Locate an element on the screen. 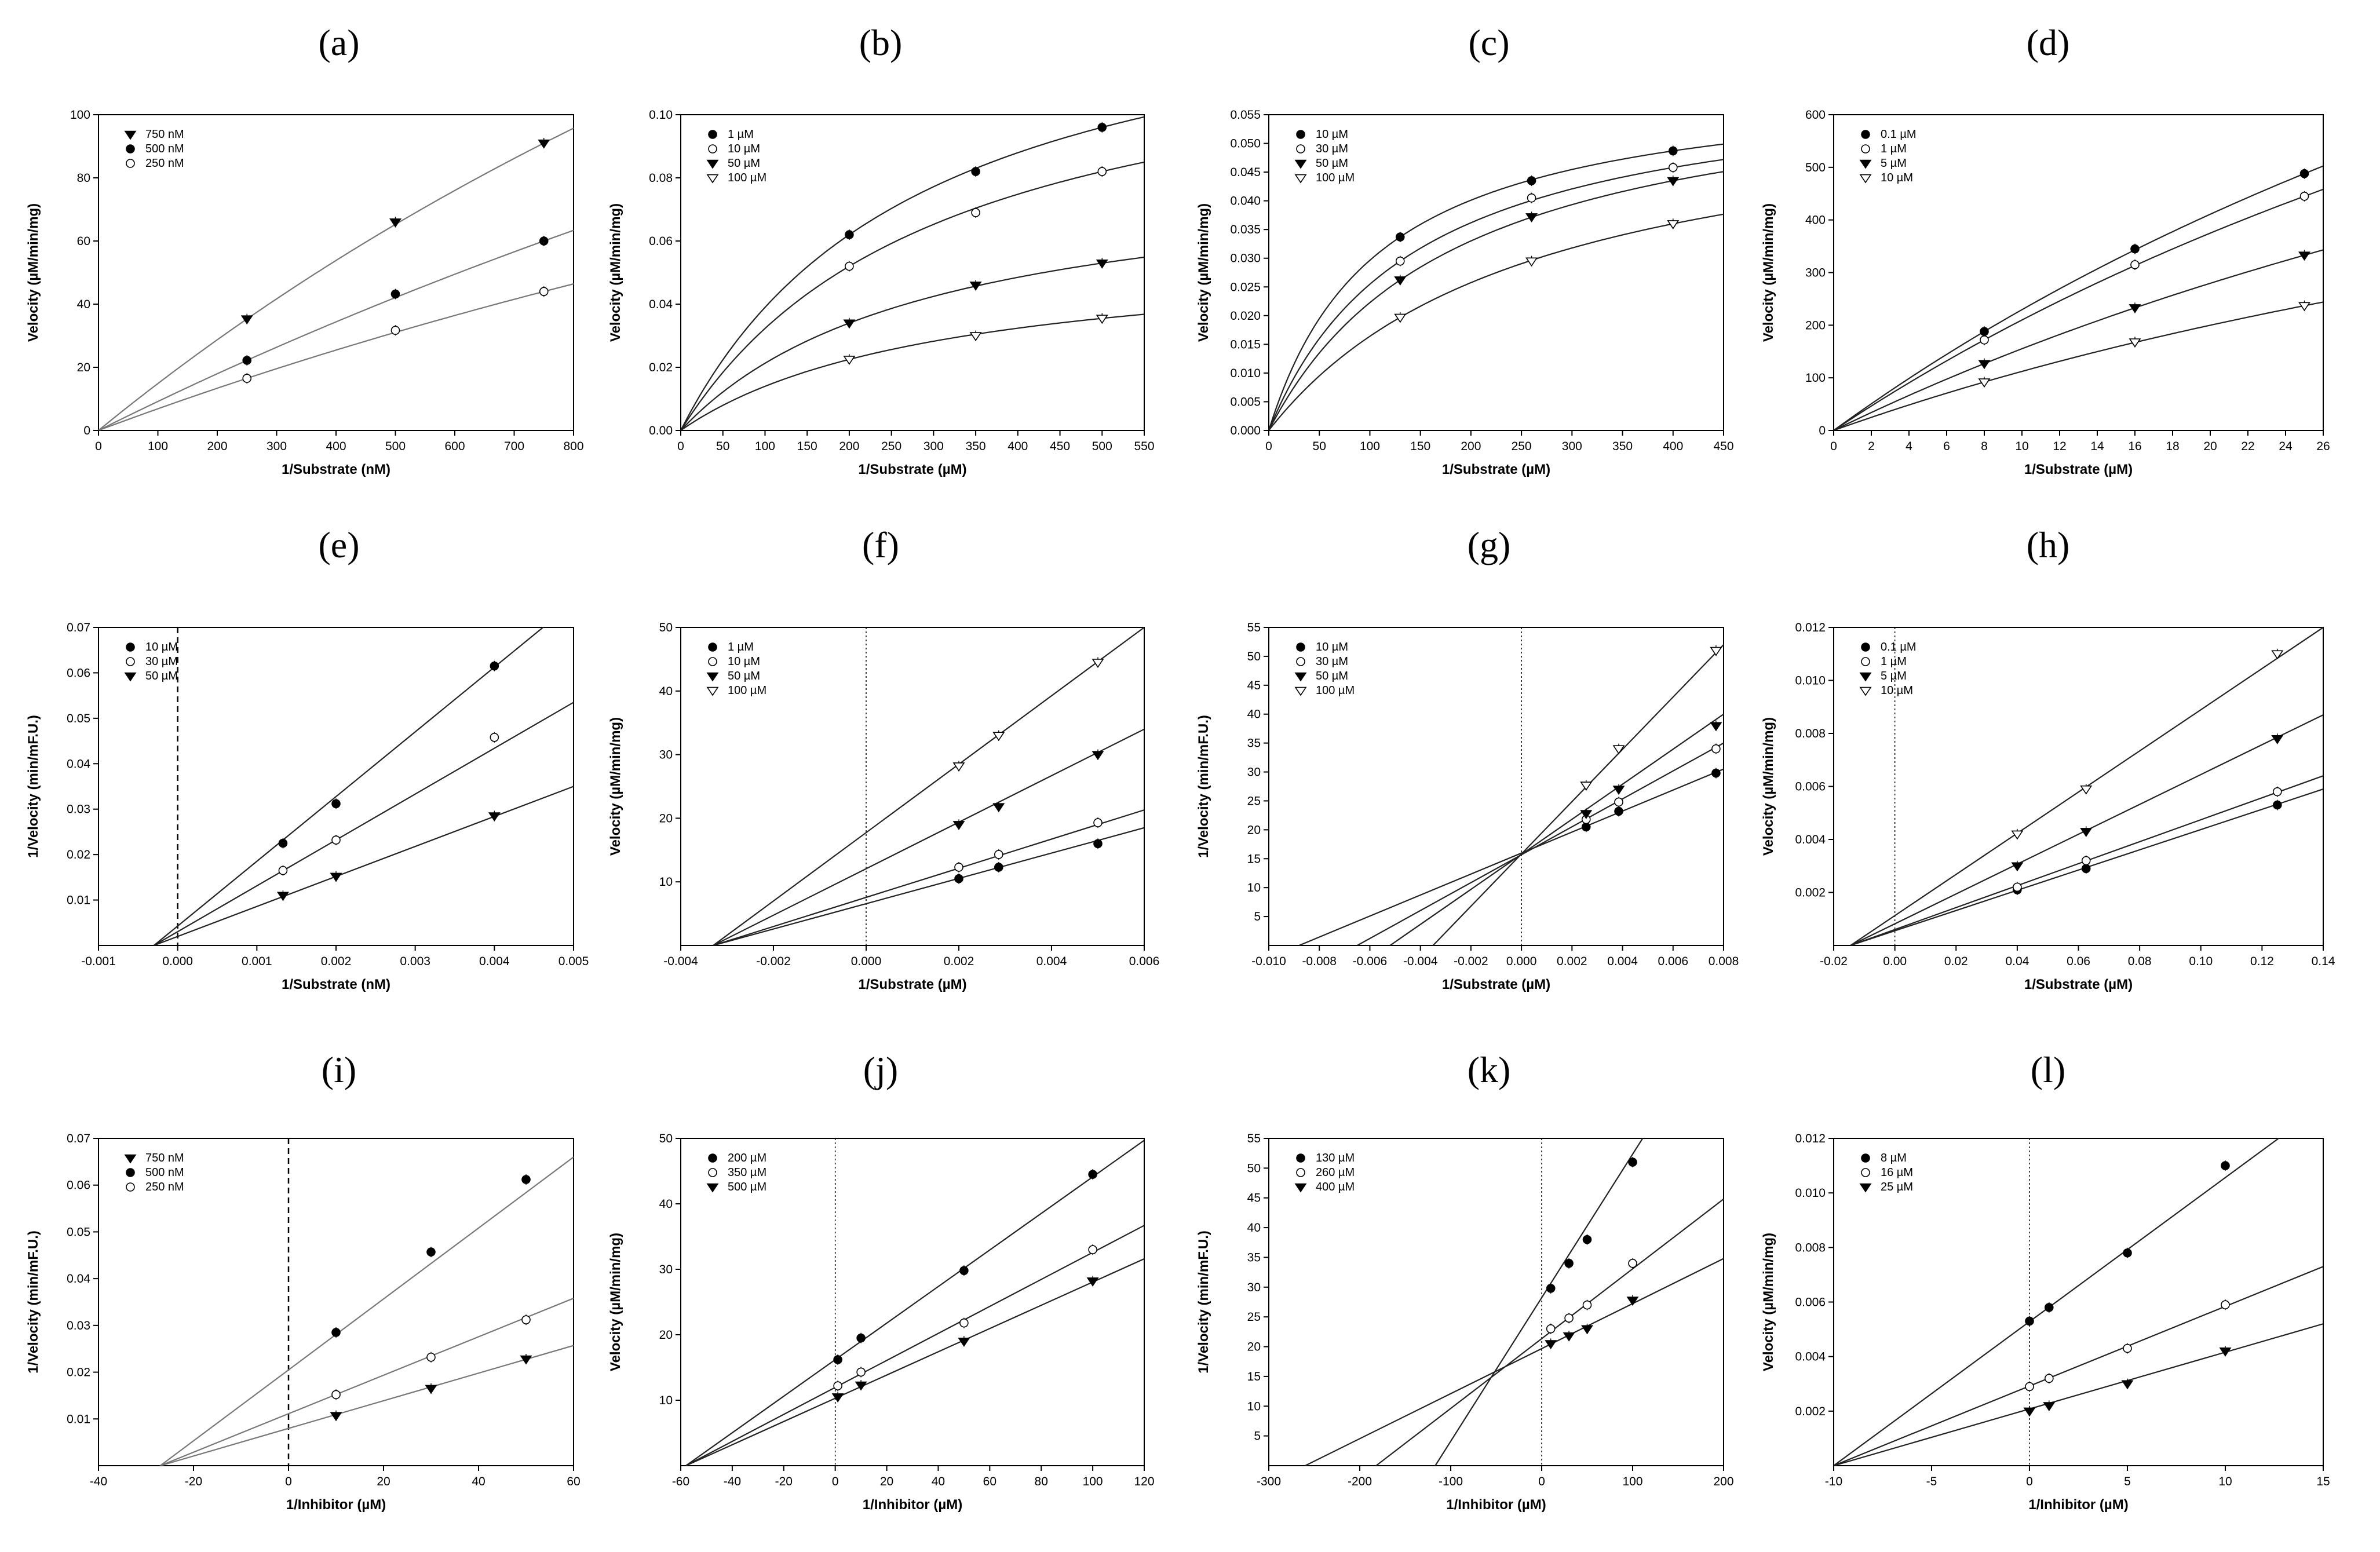 The height and width of the screenshot is (1552, 2380). y-tick-label: 0.03 is located at coordinates (78, 1325).